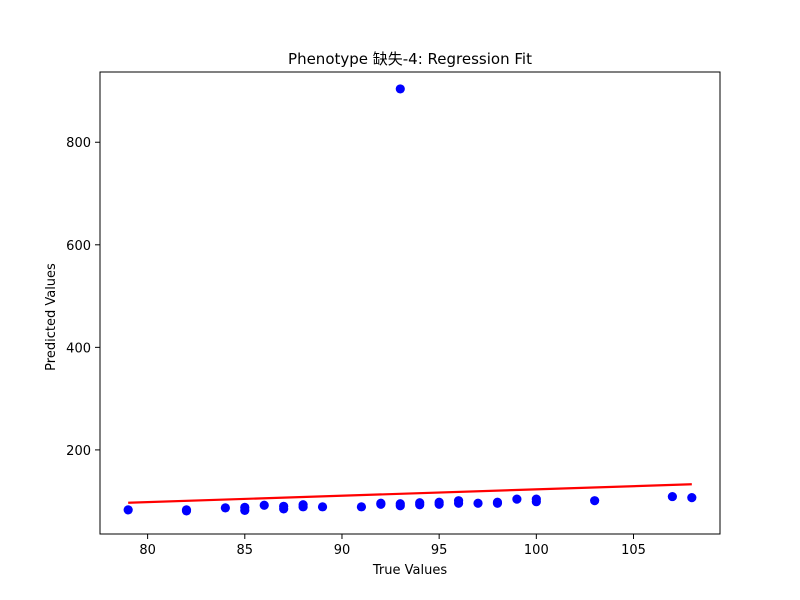  Describe the element at coordinates (342, 550) in the screenshot. I see `x-tick-label: 90` at that location.